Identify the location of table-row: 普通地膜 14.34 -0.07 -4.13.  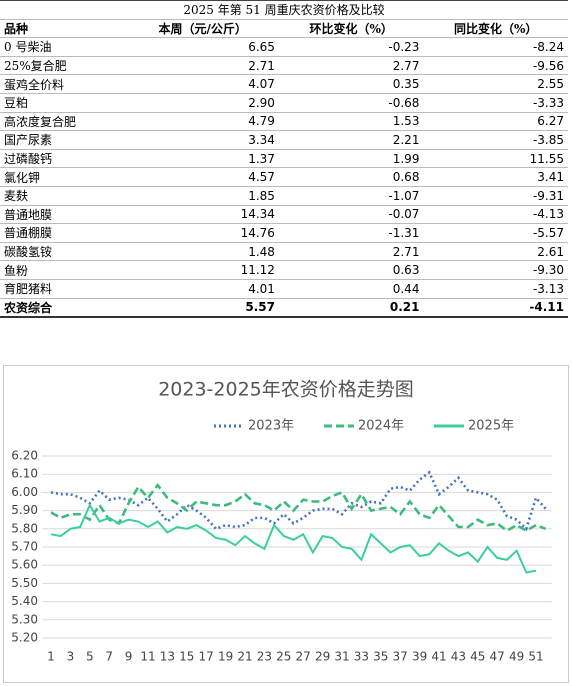
(284, 215).